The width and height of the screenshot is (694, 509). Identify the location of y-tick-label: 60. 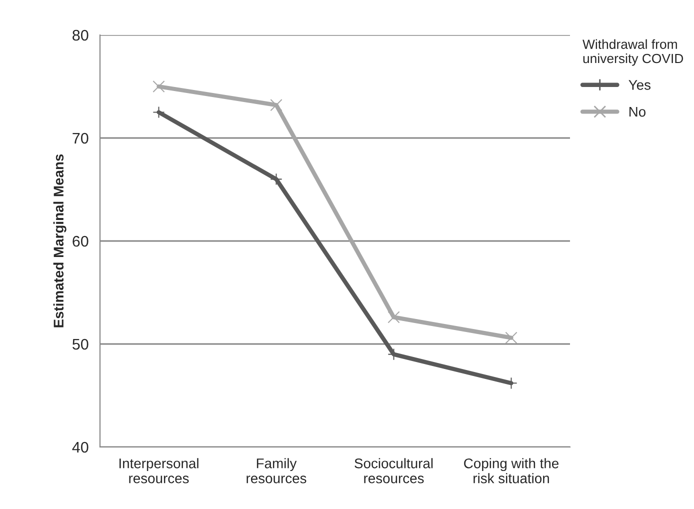
(80, 241).